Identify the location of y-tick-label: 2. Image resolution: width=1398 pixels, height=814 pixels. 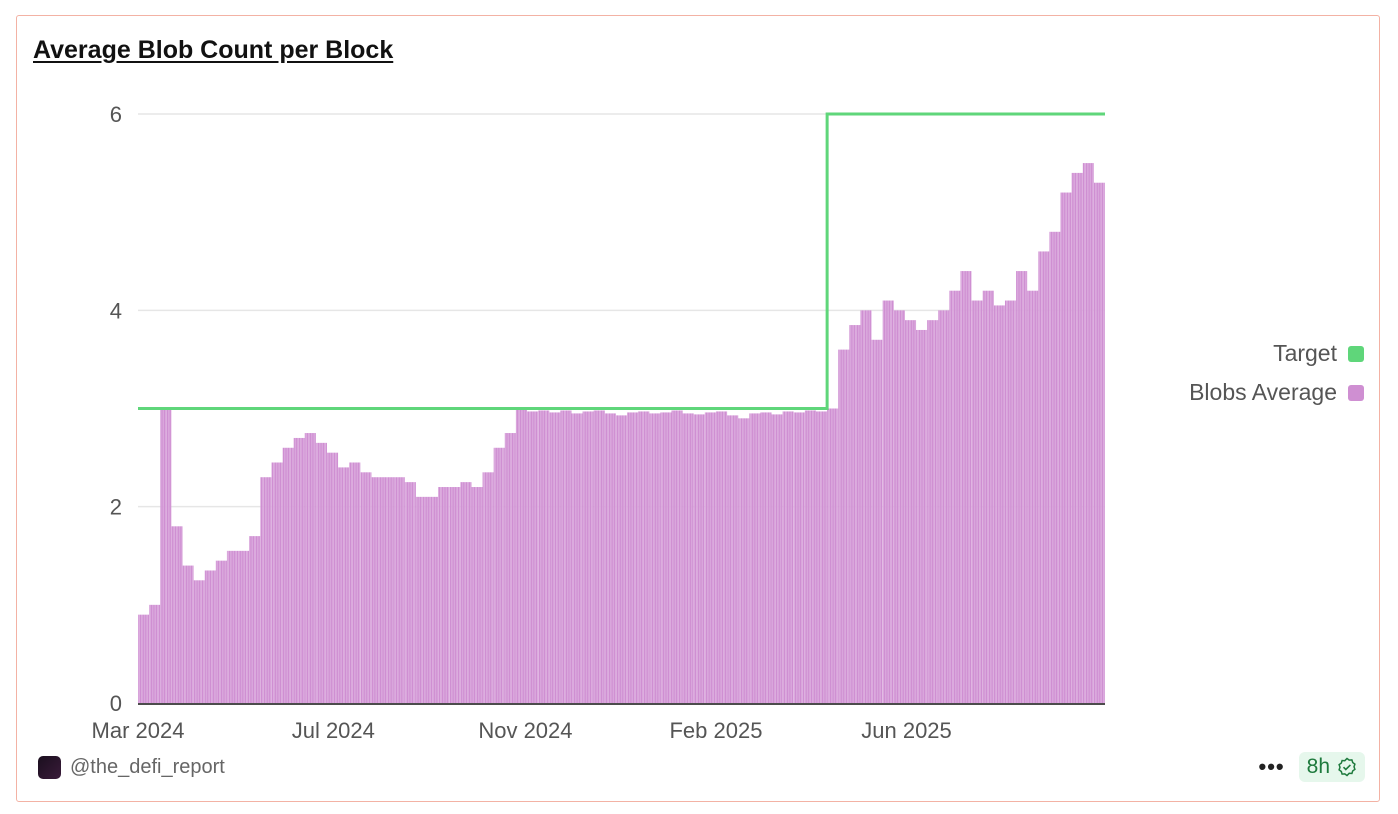
(116, 507).